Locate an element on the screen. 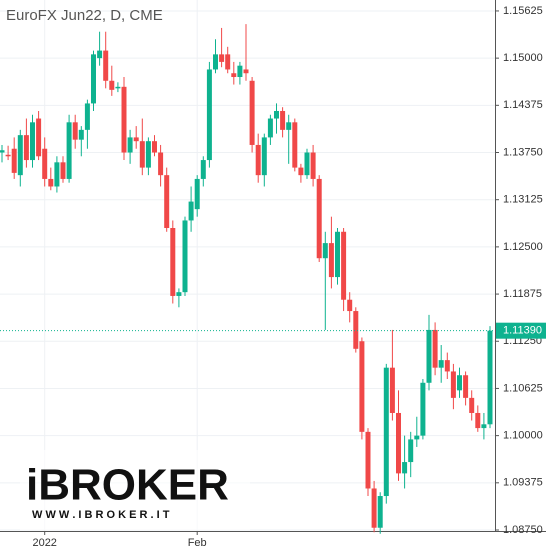 The image size is (546, 550). y-tick-label: 1.08750 is located at coordinates (523, 530).